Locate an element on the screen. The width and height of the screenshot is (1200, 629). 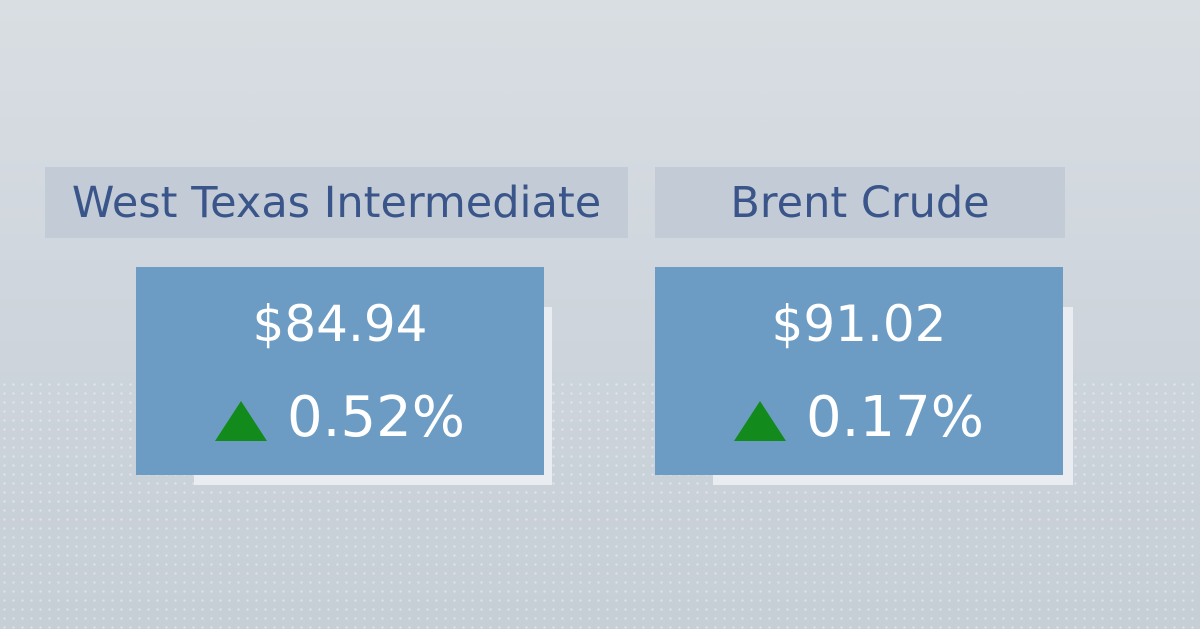
card-title: West Texas Intermediate is located at coordinates (336, 202).